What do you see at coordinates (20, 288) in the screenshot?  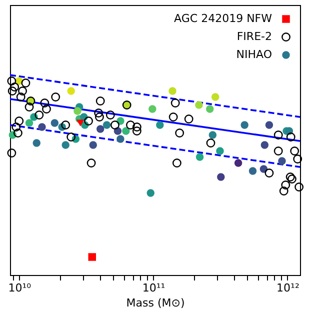 I see `x-tick-label: 10¹⁰` at bounding box center [20, 288].